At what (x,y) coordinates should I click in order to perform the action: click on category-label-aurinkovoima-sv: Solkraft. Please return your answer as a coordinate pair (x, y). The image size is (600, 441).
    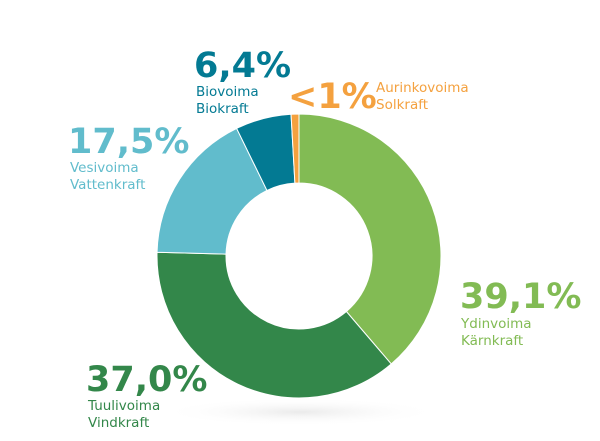
    Looking at the image, I should click on (402, 105).